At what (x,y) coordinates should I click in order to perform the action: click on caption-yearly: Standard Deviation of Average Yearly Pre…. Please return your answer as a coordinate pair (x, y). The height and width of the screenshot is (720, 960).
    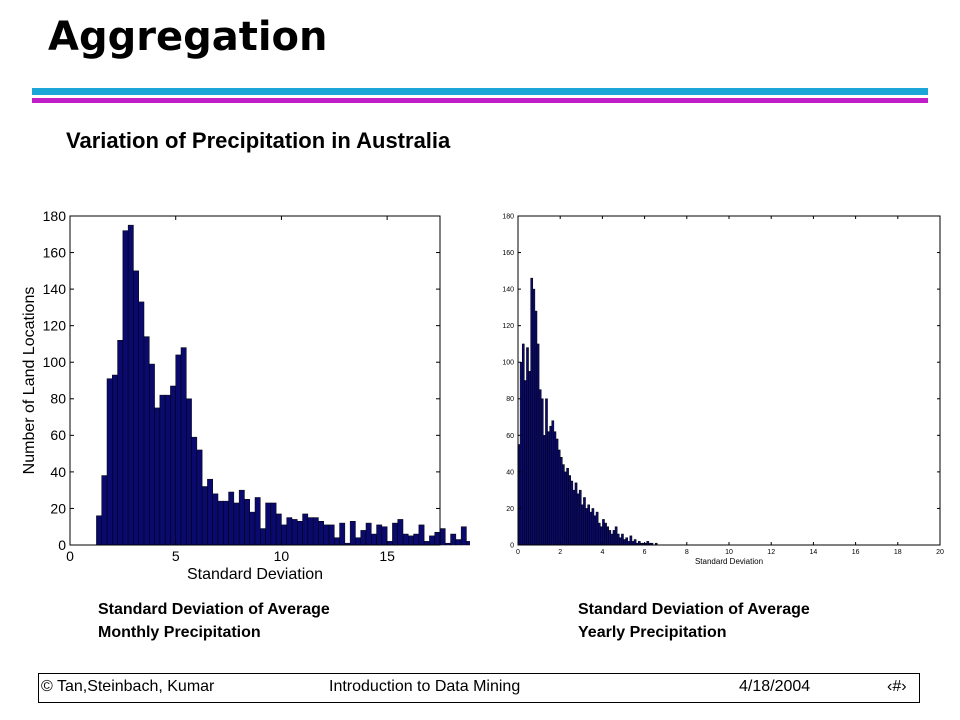
    Looking at the image, I should click on (694, 621).